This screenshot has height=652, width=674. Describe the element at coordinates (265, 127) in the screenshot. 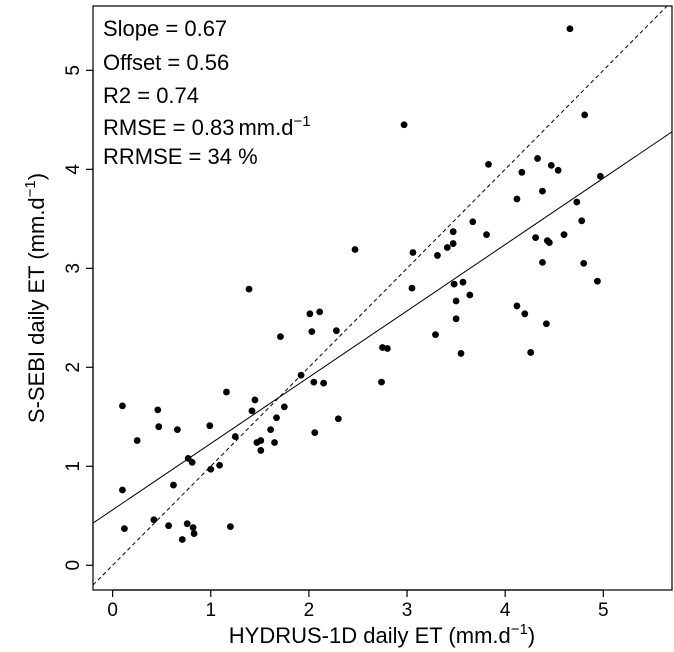

I see `stat-rmse-unit: mm.d` at that location.